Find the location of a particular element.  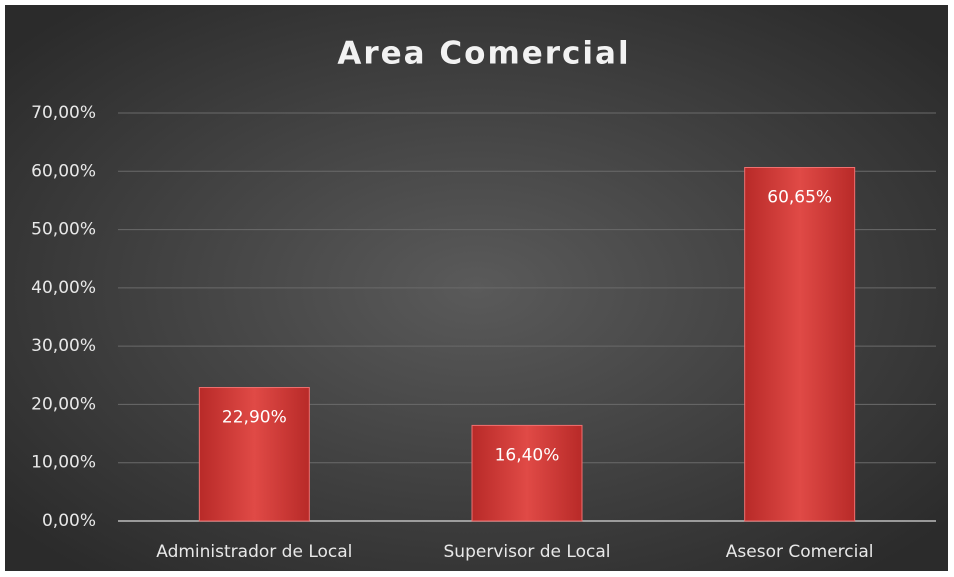

x-tick-label: Supervisor de Local is located at coordinates (527, 552).